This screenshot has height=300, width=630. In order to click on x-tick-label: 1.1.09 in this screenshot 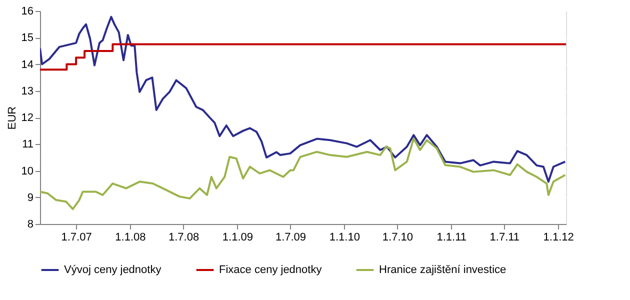, I will do `click(238, 238)`.